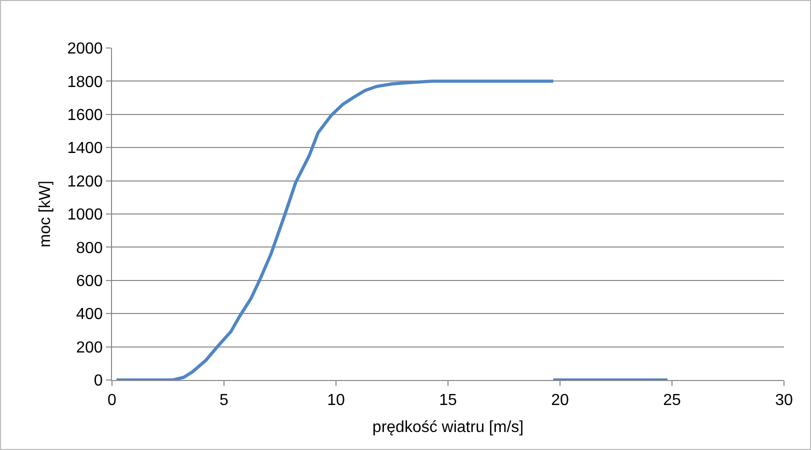 Image resolution: width=811 pixels, height=450 pixels. What do you see at coordinates (85, 82) in the screenshot?
I see `y-tick-label: 1800` at bounding box center [85, 82].